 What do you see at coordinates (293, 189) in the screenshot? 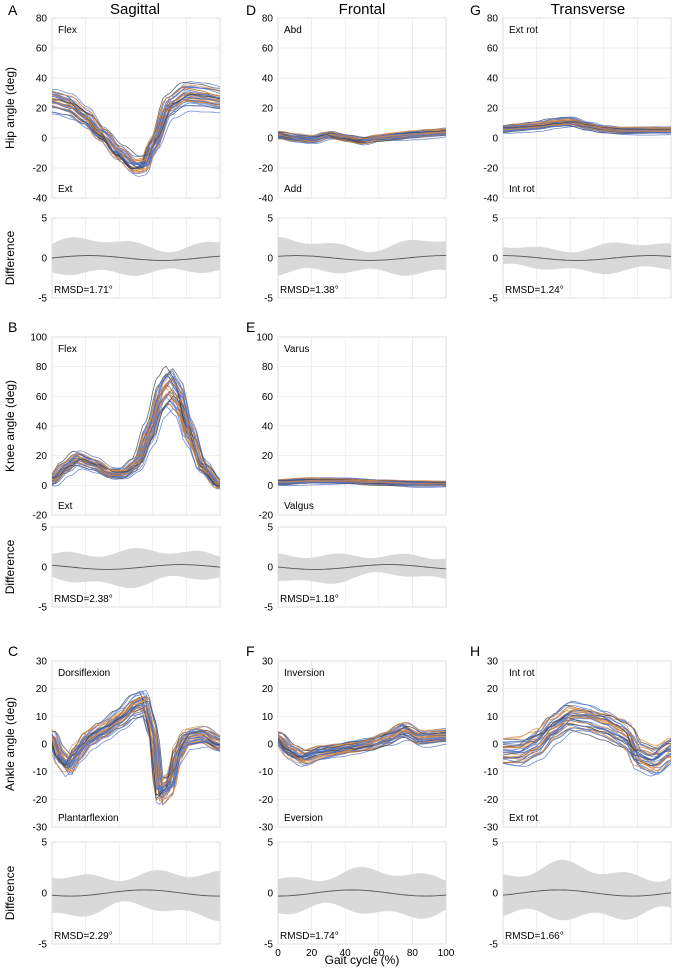
I see `direction-label-bottom: Add` at bounding box center [293, 189].